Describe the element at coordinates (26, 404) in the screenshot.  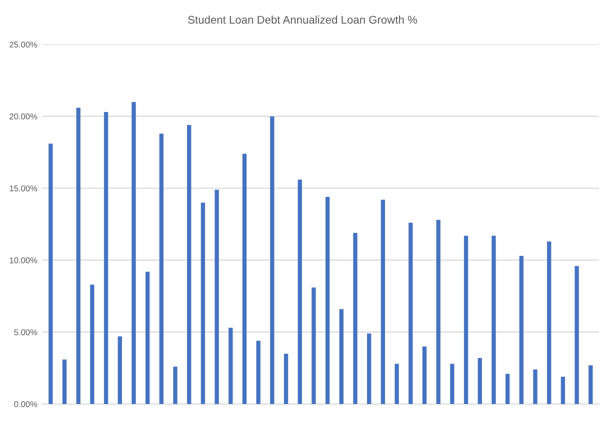
I see `y-tick-label: 0.00%` at that location.